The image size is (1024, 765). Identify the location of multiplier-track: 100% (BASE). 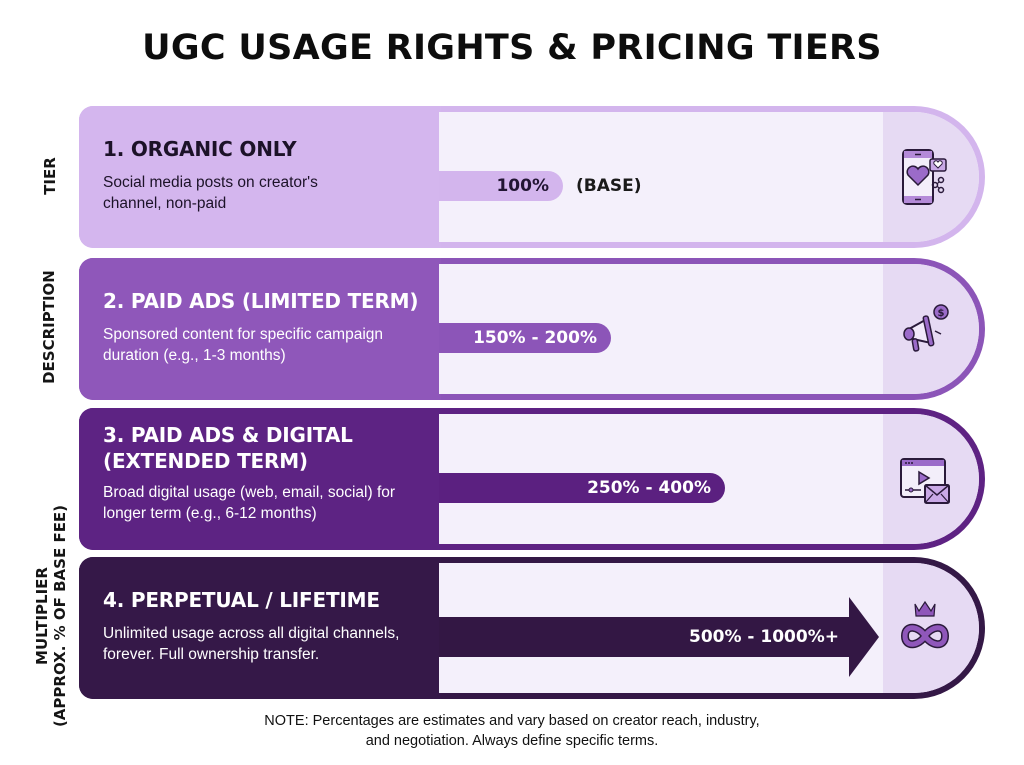
(709, 177).